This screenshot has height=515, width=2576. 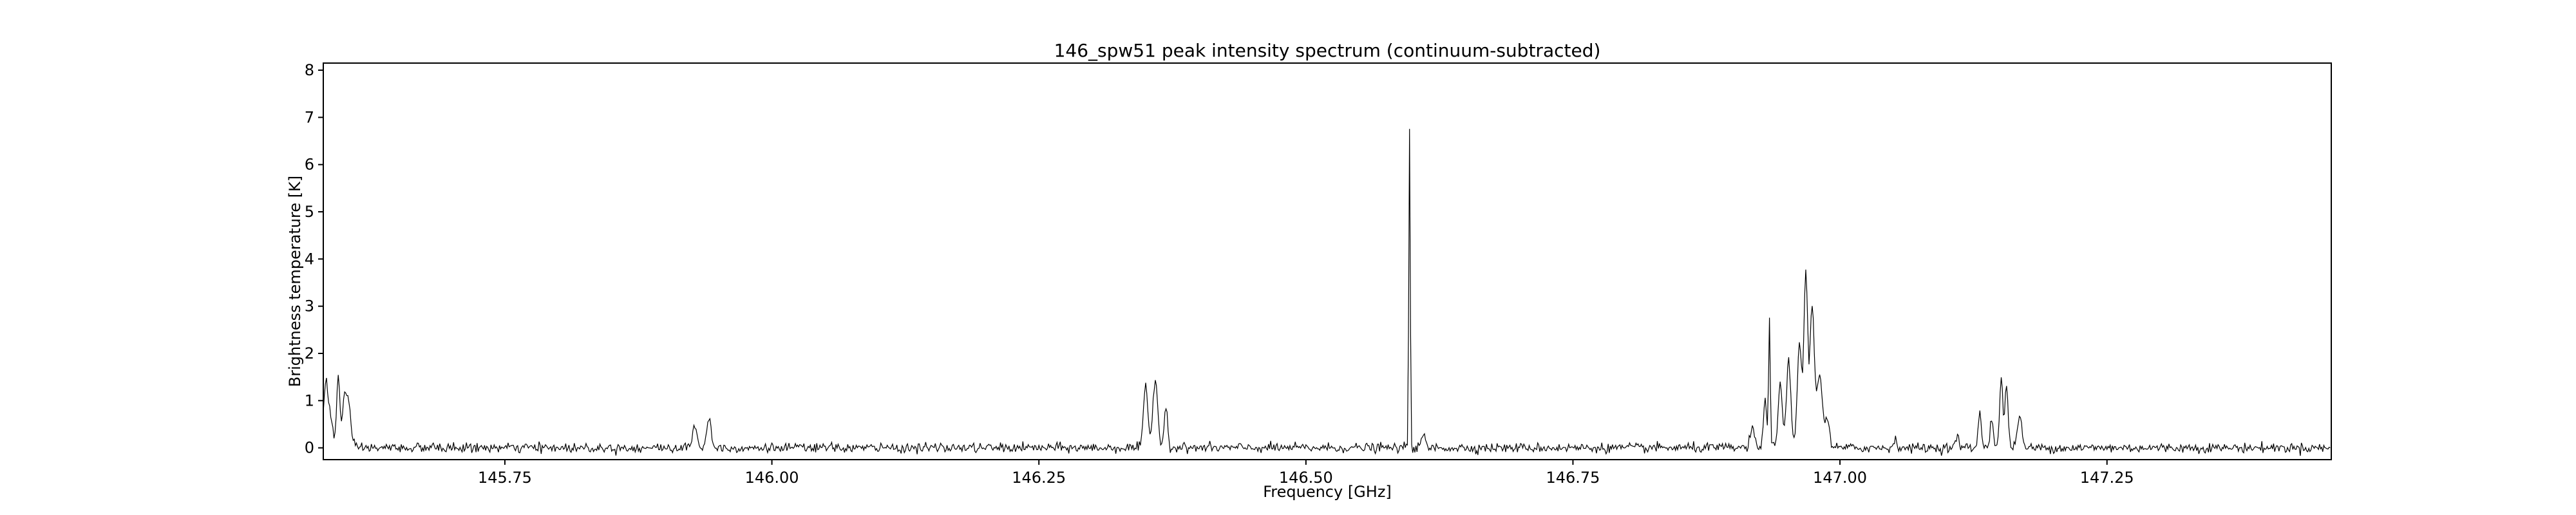 What do you see at coordinates (309, 448) in the screenshot?
I see `y-tick-label: 0` at bounding box center [309, 448].